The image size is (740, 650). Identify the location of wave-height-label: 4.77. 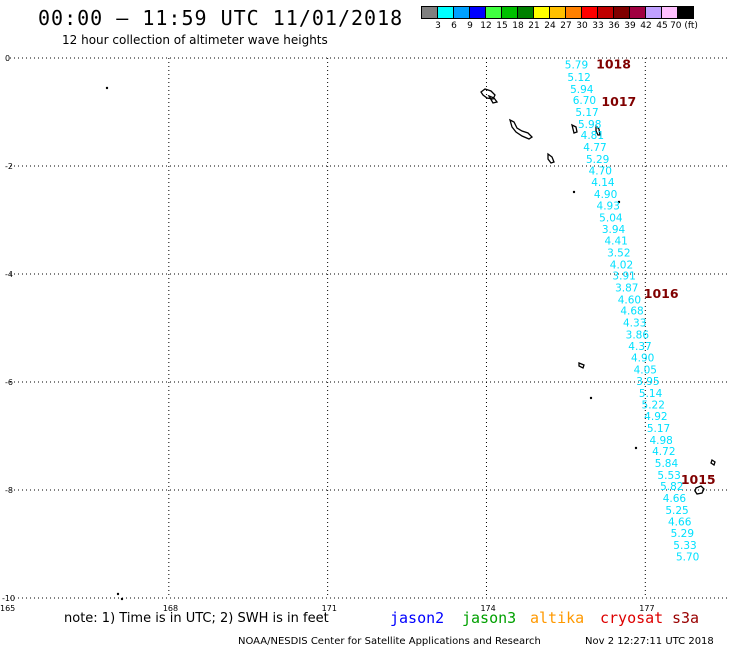
(594, 148).